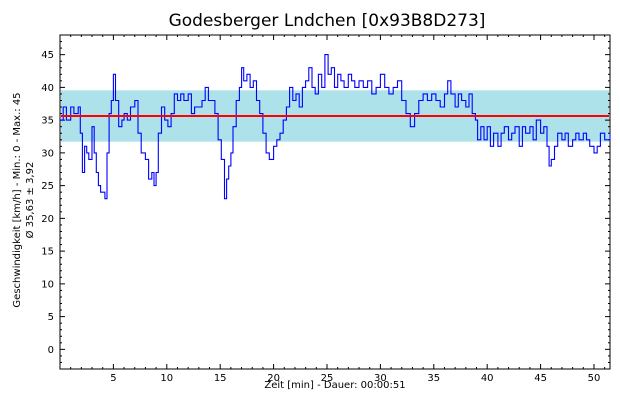 This screenshot has width=620, height=400. Describe the element at coordinates (47, 121) in the screenshot. I see `y-tick-label: 35` at that location.